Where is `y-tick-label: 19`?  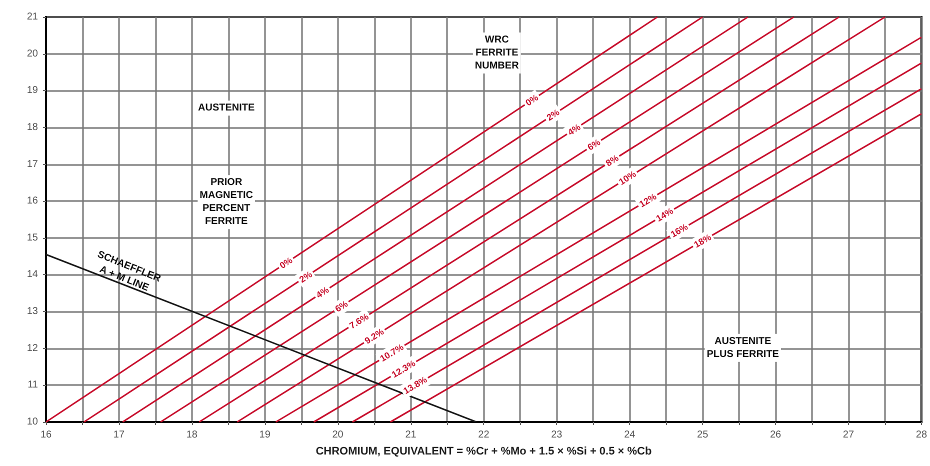
y-tick-label: 19 is located at coordinates (32, 90).